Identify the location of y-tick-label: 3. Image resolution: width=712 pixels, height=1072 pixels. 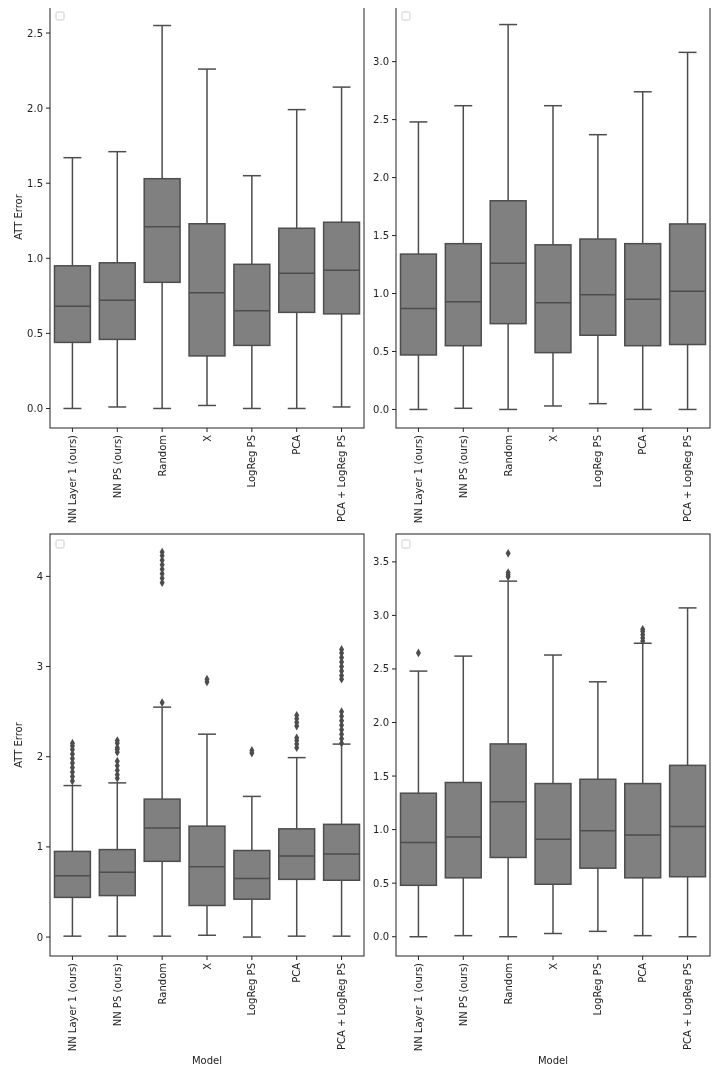
(39, 667).